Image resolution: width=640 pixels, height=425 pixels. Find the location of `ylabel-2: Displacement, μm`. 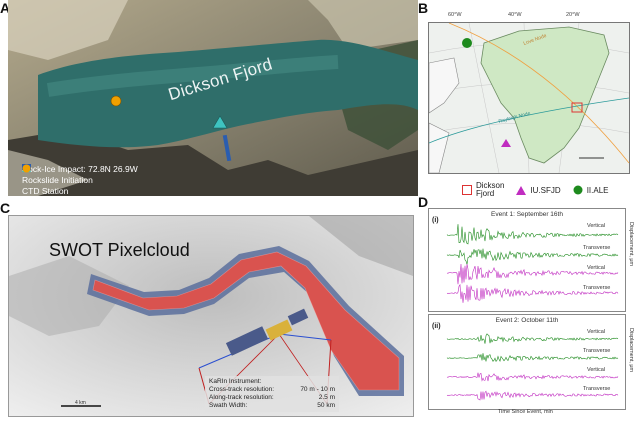

ylabel-2: Displacement, μm is located at coordinates (631, 350).